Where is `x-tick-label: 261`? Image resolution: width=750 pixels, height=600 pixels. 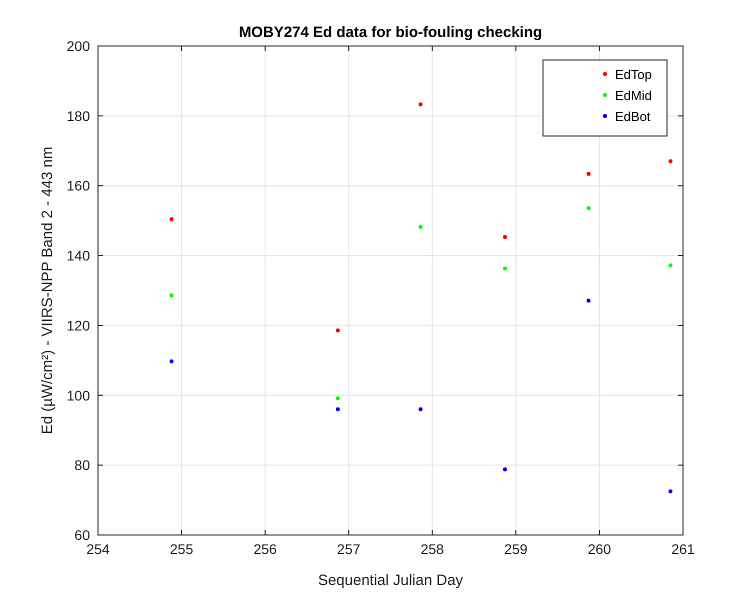 x-tick-label: 261 is located at coordinates (683, 549).